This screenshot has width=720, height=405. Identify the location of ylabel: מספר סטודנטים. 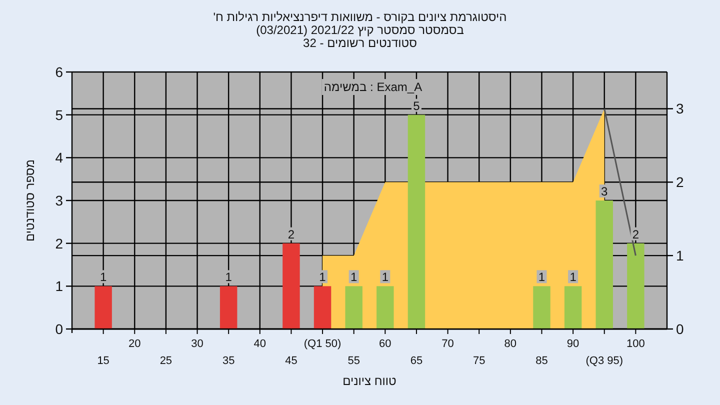
(30, 200).